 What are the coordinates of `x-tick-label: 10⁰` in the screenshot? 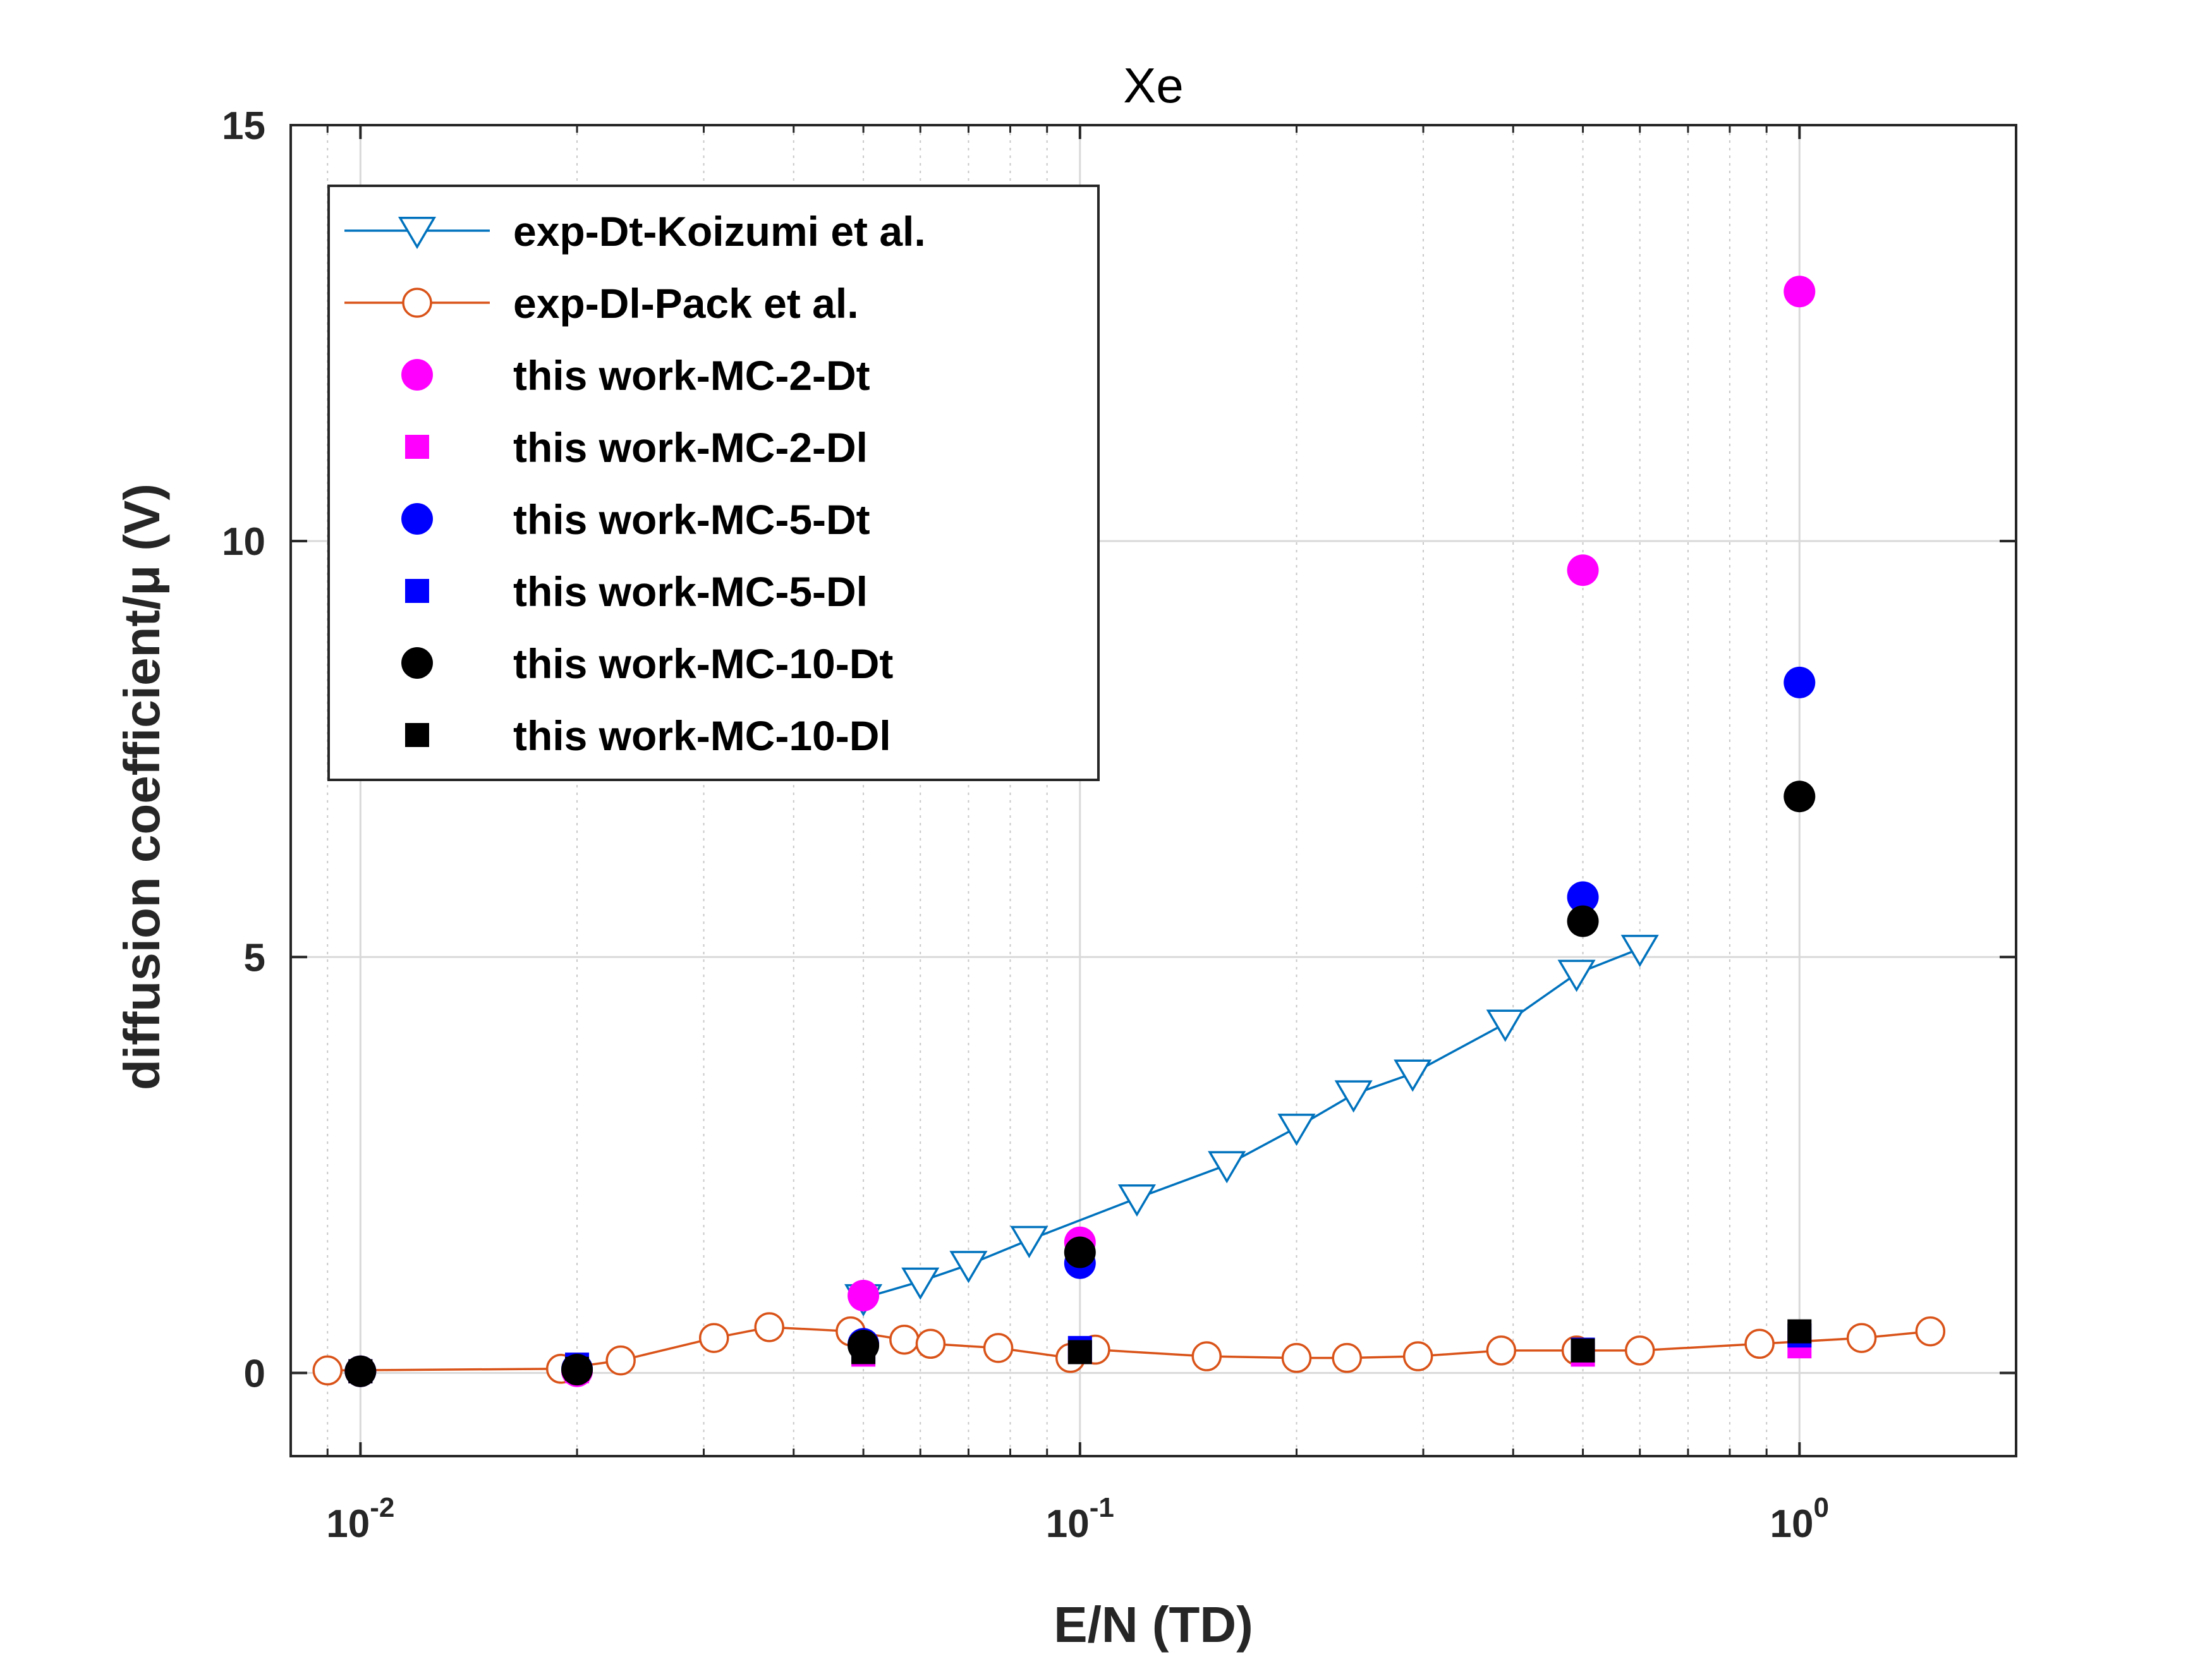 It's located at (1799, 1519).